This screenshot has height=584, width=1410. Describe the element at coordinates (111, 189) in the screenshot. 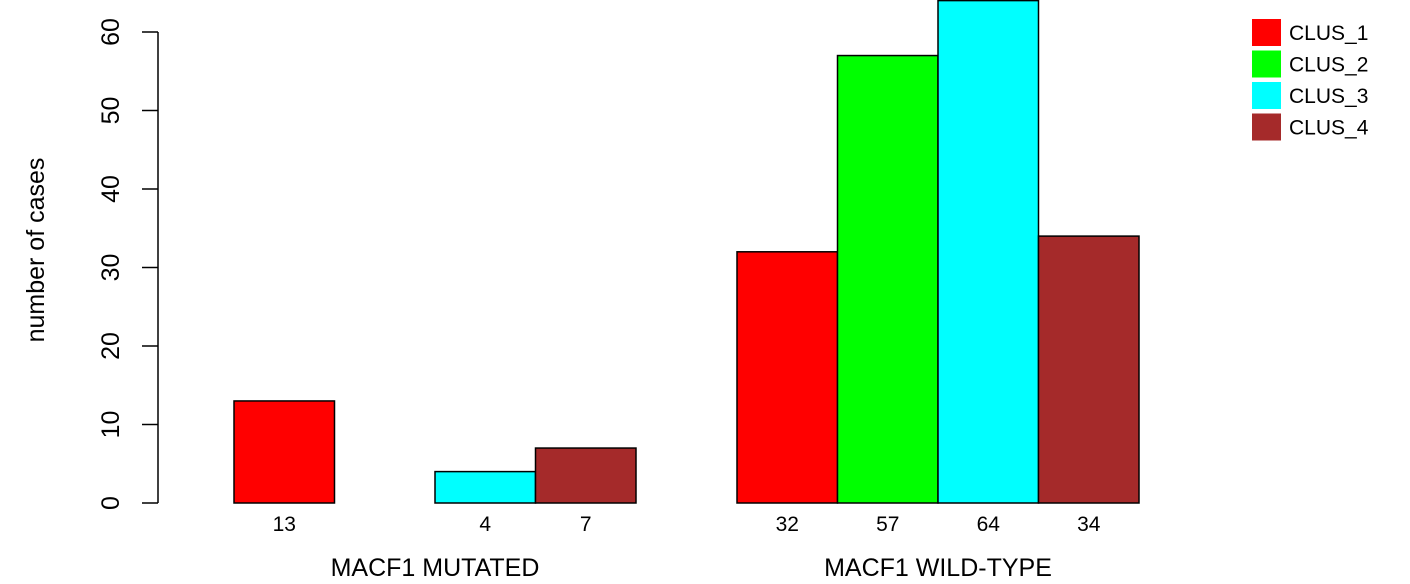

I see `y-tick-label: 40` at that location.